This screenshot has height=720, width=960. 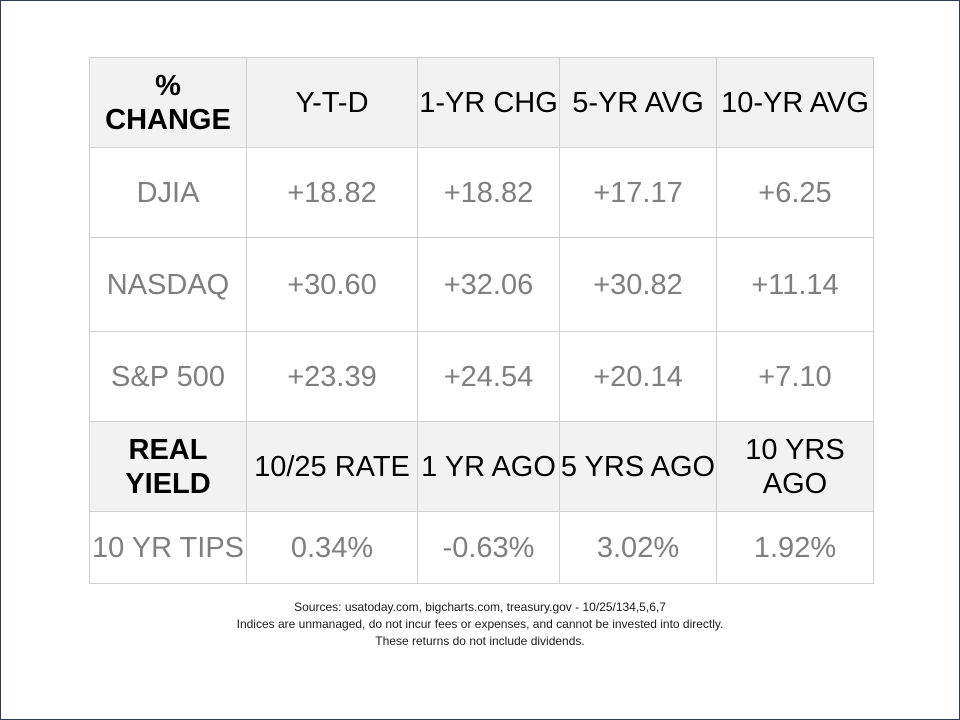 What do you see at coordinates (638, 102) in the screenshot?
I see `header-5yr-avg: 5-YR AVG` at bounding box center [638, 102].